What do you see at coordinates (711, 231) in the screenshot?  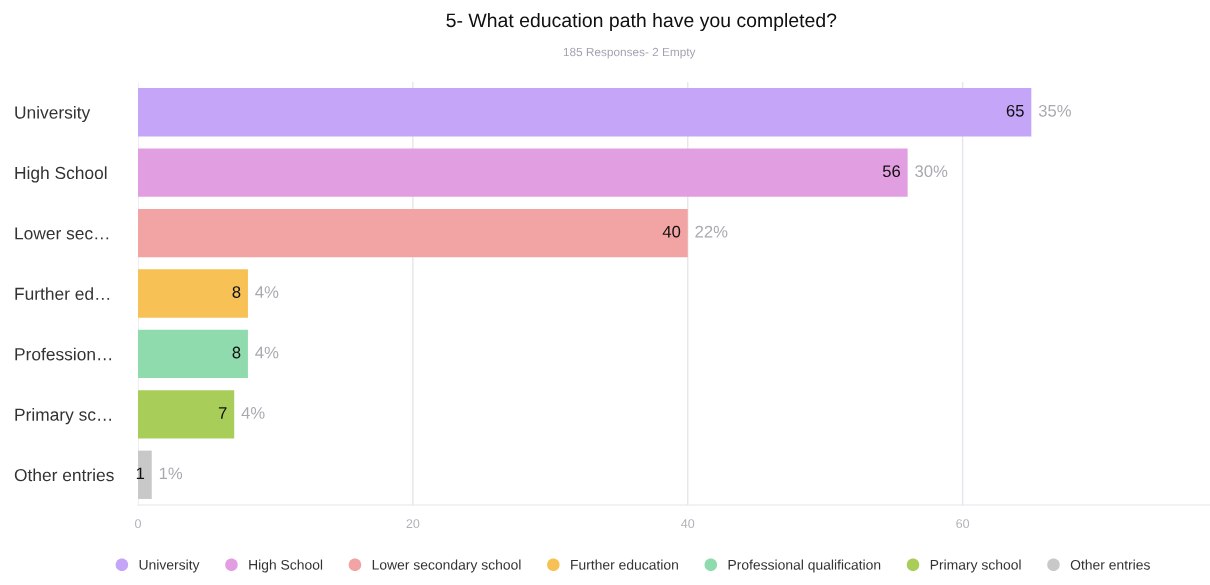 I see `text: 22%` at bounding box center [711, 231].